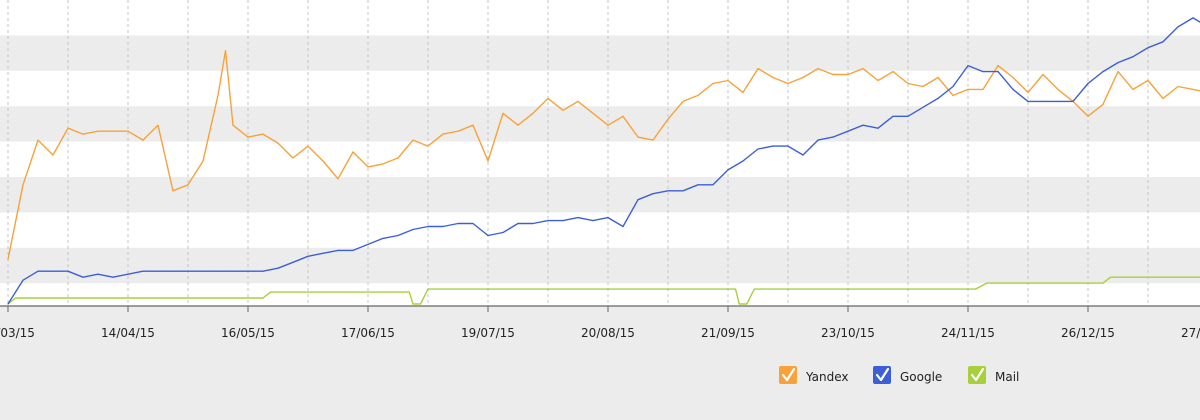 This screenshot has width=1200, height=420. I want to click on x-tick-label: 13/03/15, so click(17, 333).